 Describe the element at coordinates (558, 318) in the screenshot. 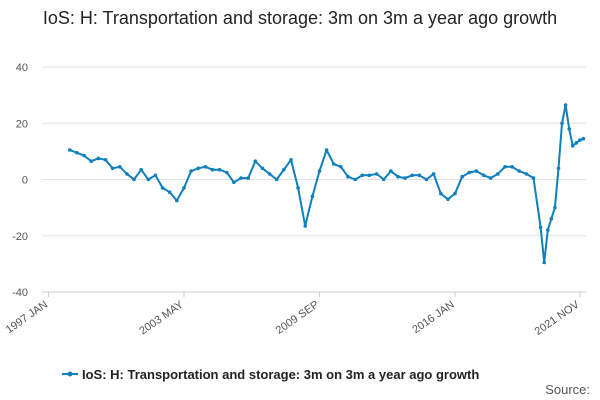

I see `x-tick-label: 2021 NOV` at that location.